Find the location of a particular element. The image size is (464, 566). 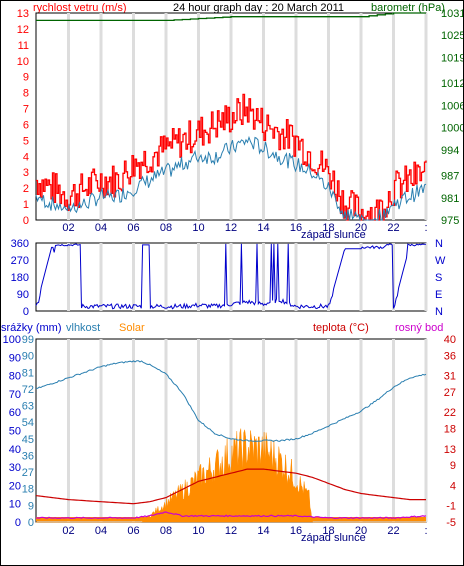

wind-tick-label: 13 is located at coordinates (23, 14).